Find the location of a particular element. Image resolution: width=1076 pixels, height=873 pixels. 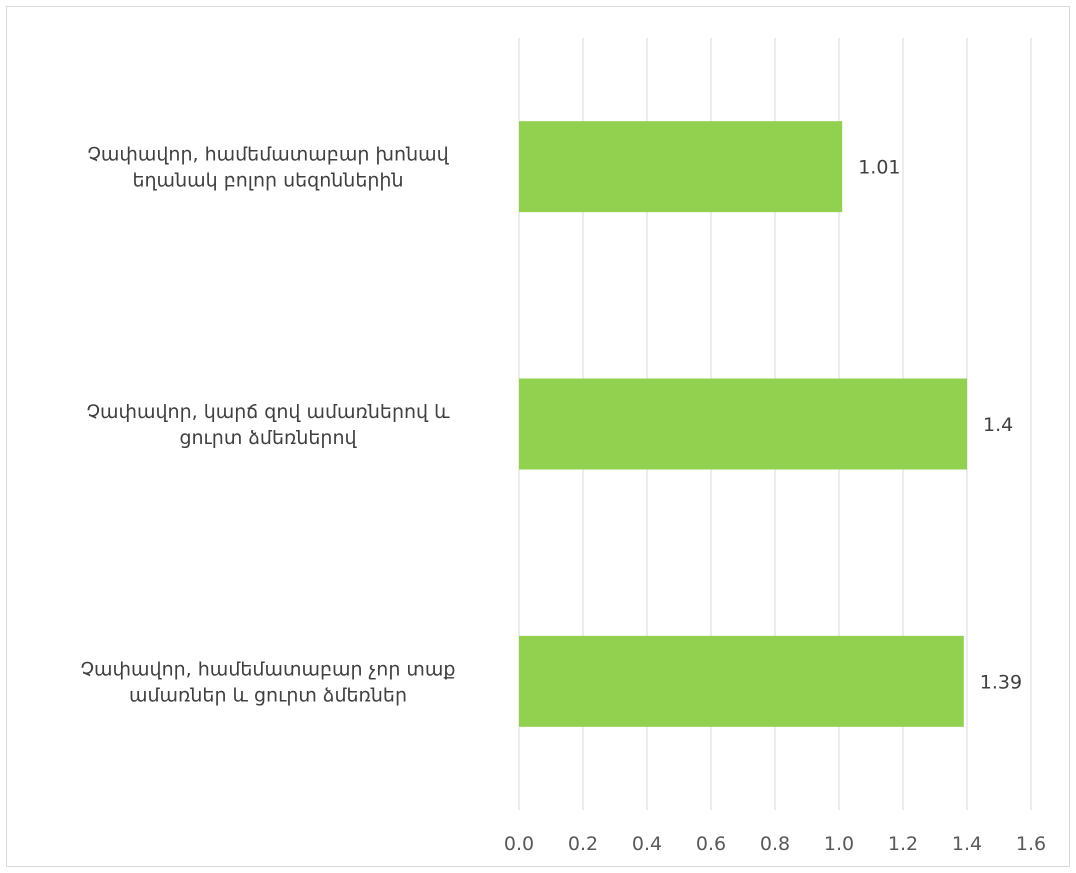

x-tick-label: 1.6 is located at coordinates (1031, 844).